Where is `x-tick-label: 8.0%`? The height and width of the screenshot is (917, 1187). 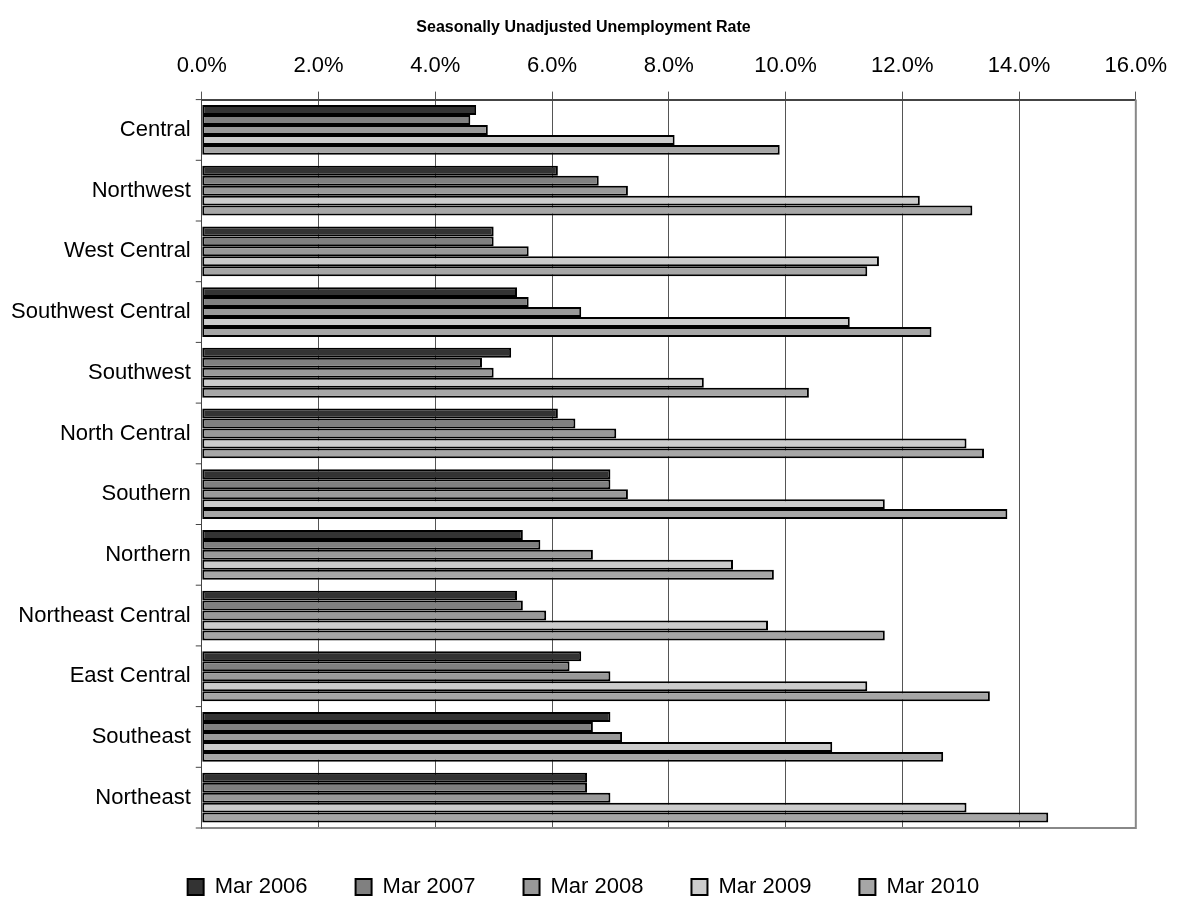 x-tick-label: 8.0% is located at coordinates (668, 65).